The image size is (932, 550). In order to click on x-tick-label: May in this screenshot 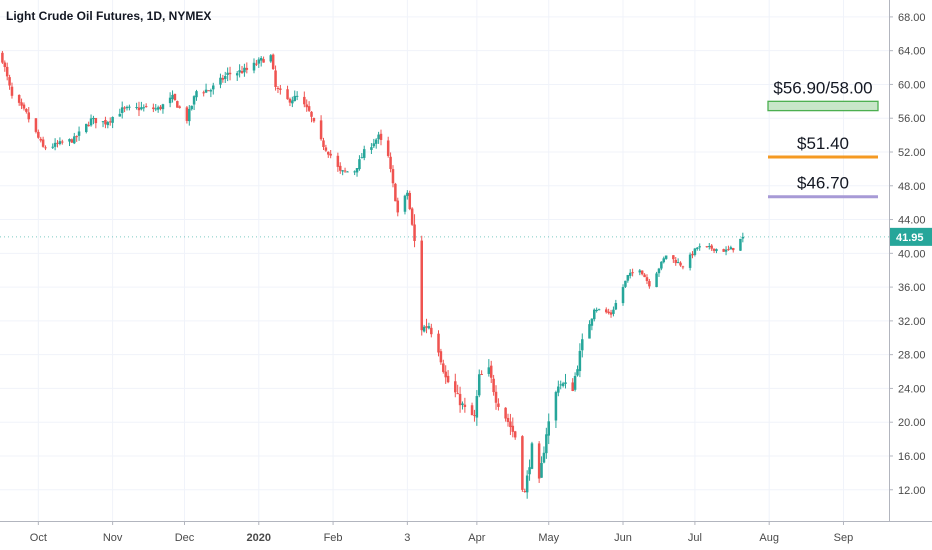, I will do `click(548, 538)`.